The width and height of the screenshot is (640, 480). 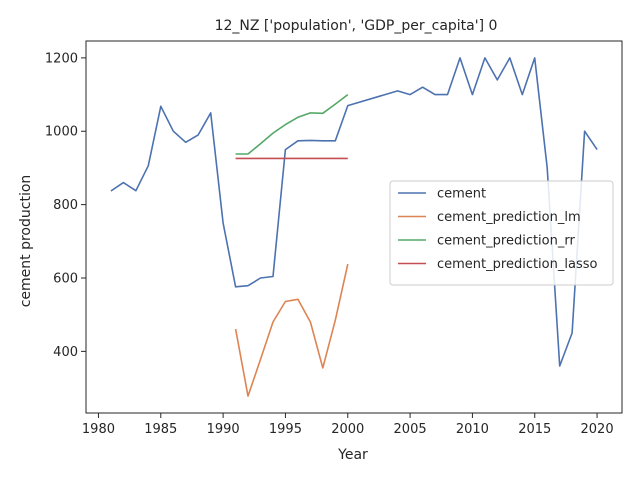 What do you see at coordinates (597, 429) in the screenshot?
I see `x-tick-label: 2020` at bounding box center [597, 429].